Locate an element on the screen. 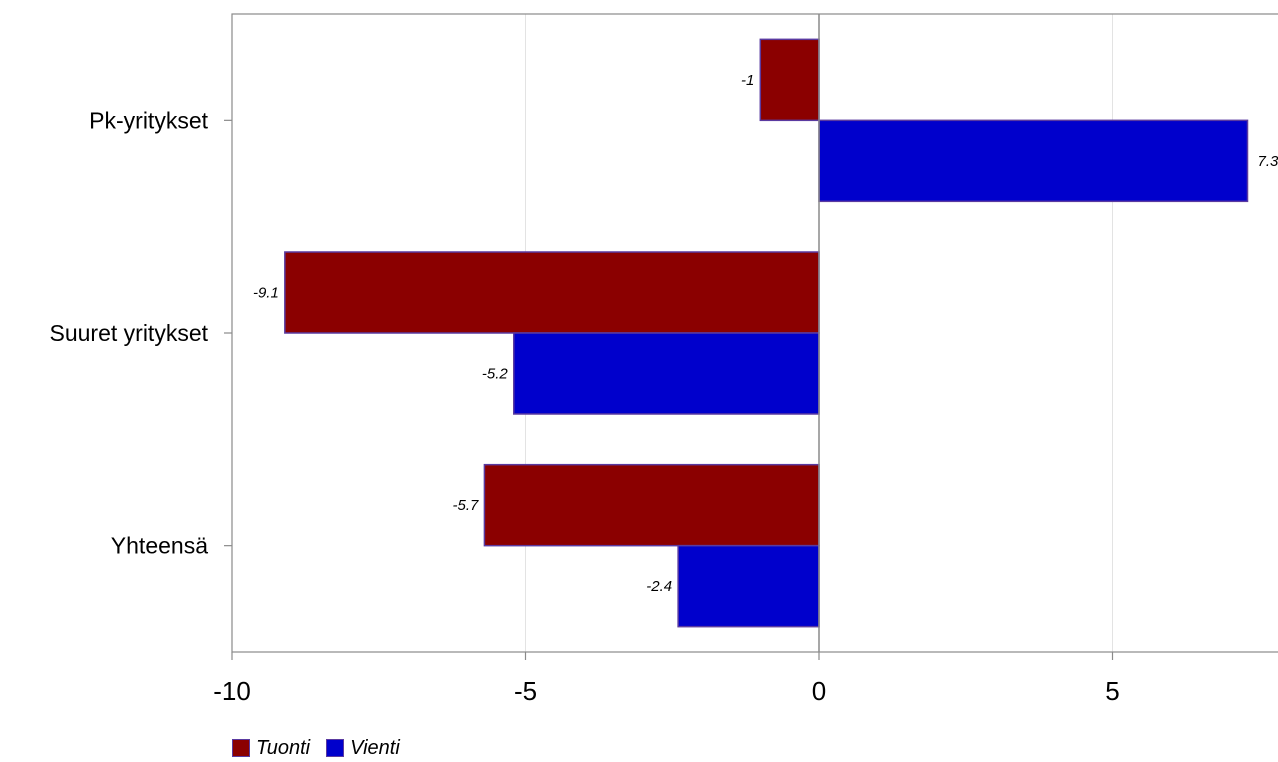 The image size is (1278, 762). legend-label-vienti: Vienti is located at coordinates (375, 747).